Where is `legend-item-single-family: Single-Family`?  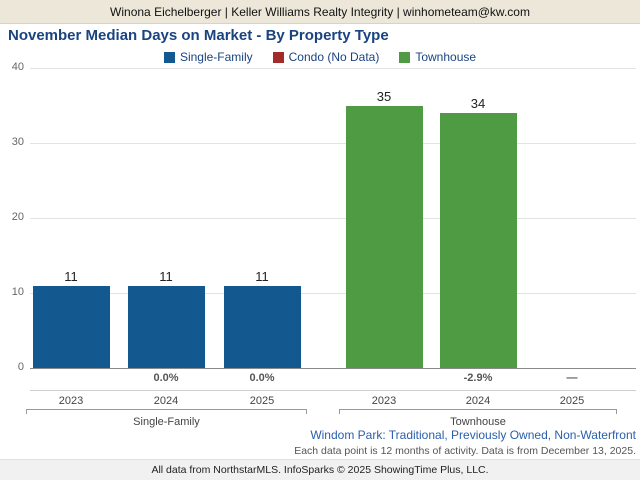
legend-item-single-family: Single-Family is located at coordinates (208, 57).